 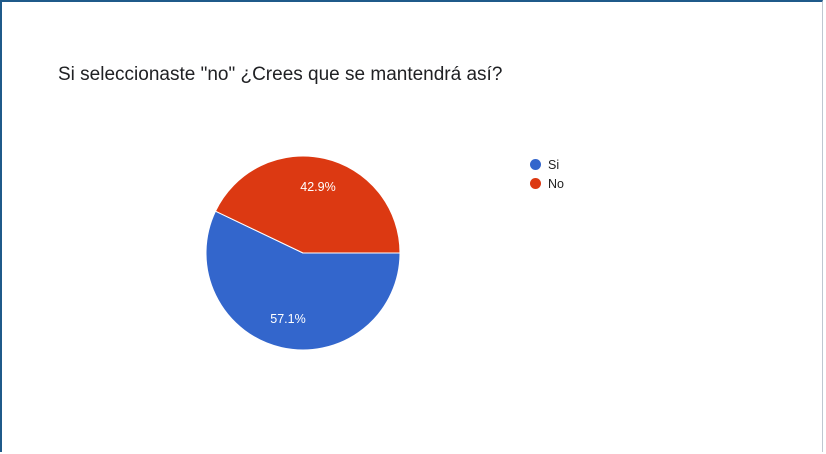 What do you see at coordinates (303, 280) in the screenshot?
I see `pie-slice-si` at bounding box center [303, 280].